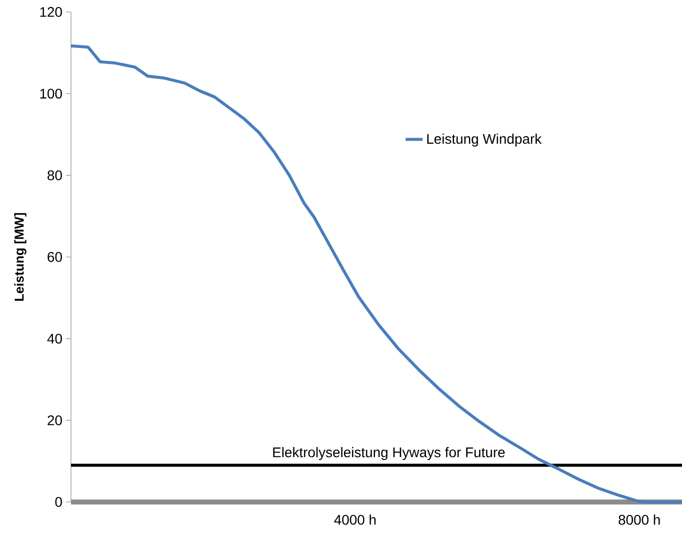 This screenshot has width=682, height=535. Describe the element at coordinates (484, 140) in the screenshot. I see `legend-label: Leistung Windpark` at that location.